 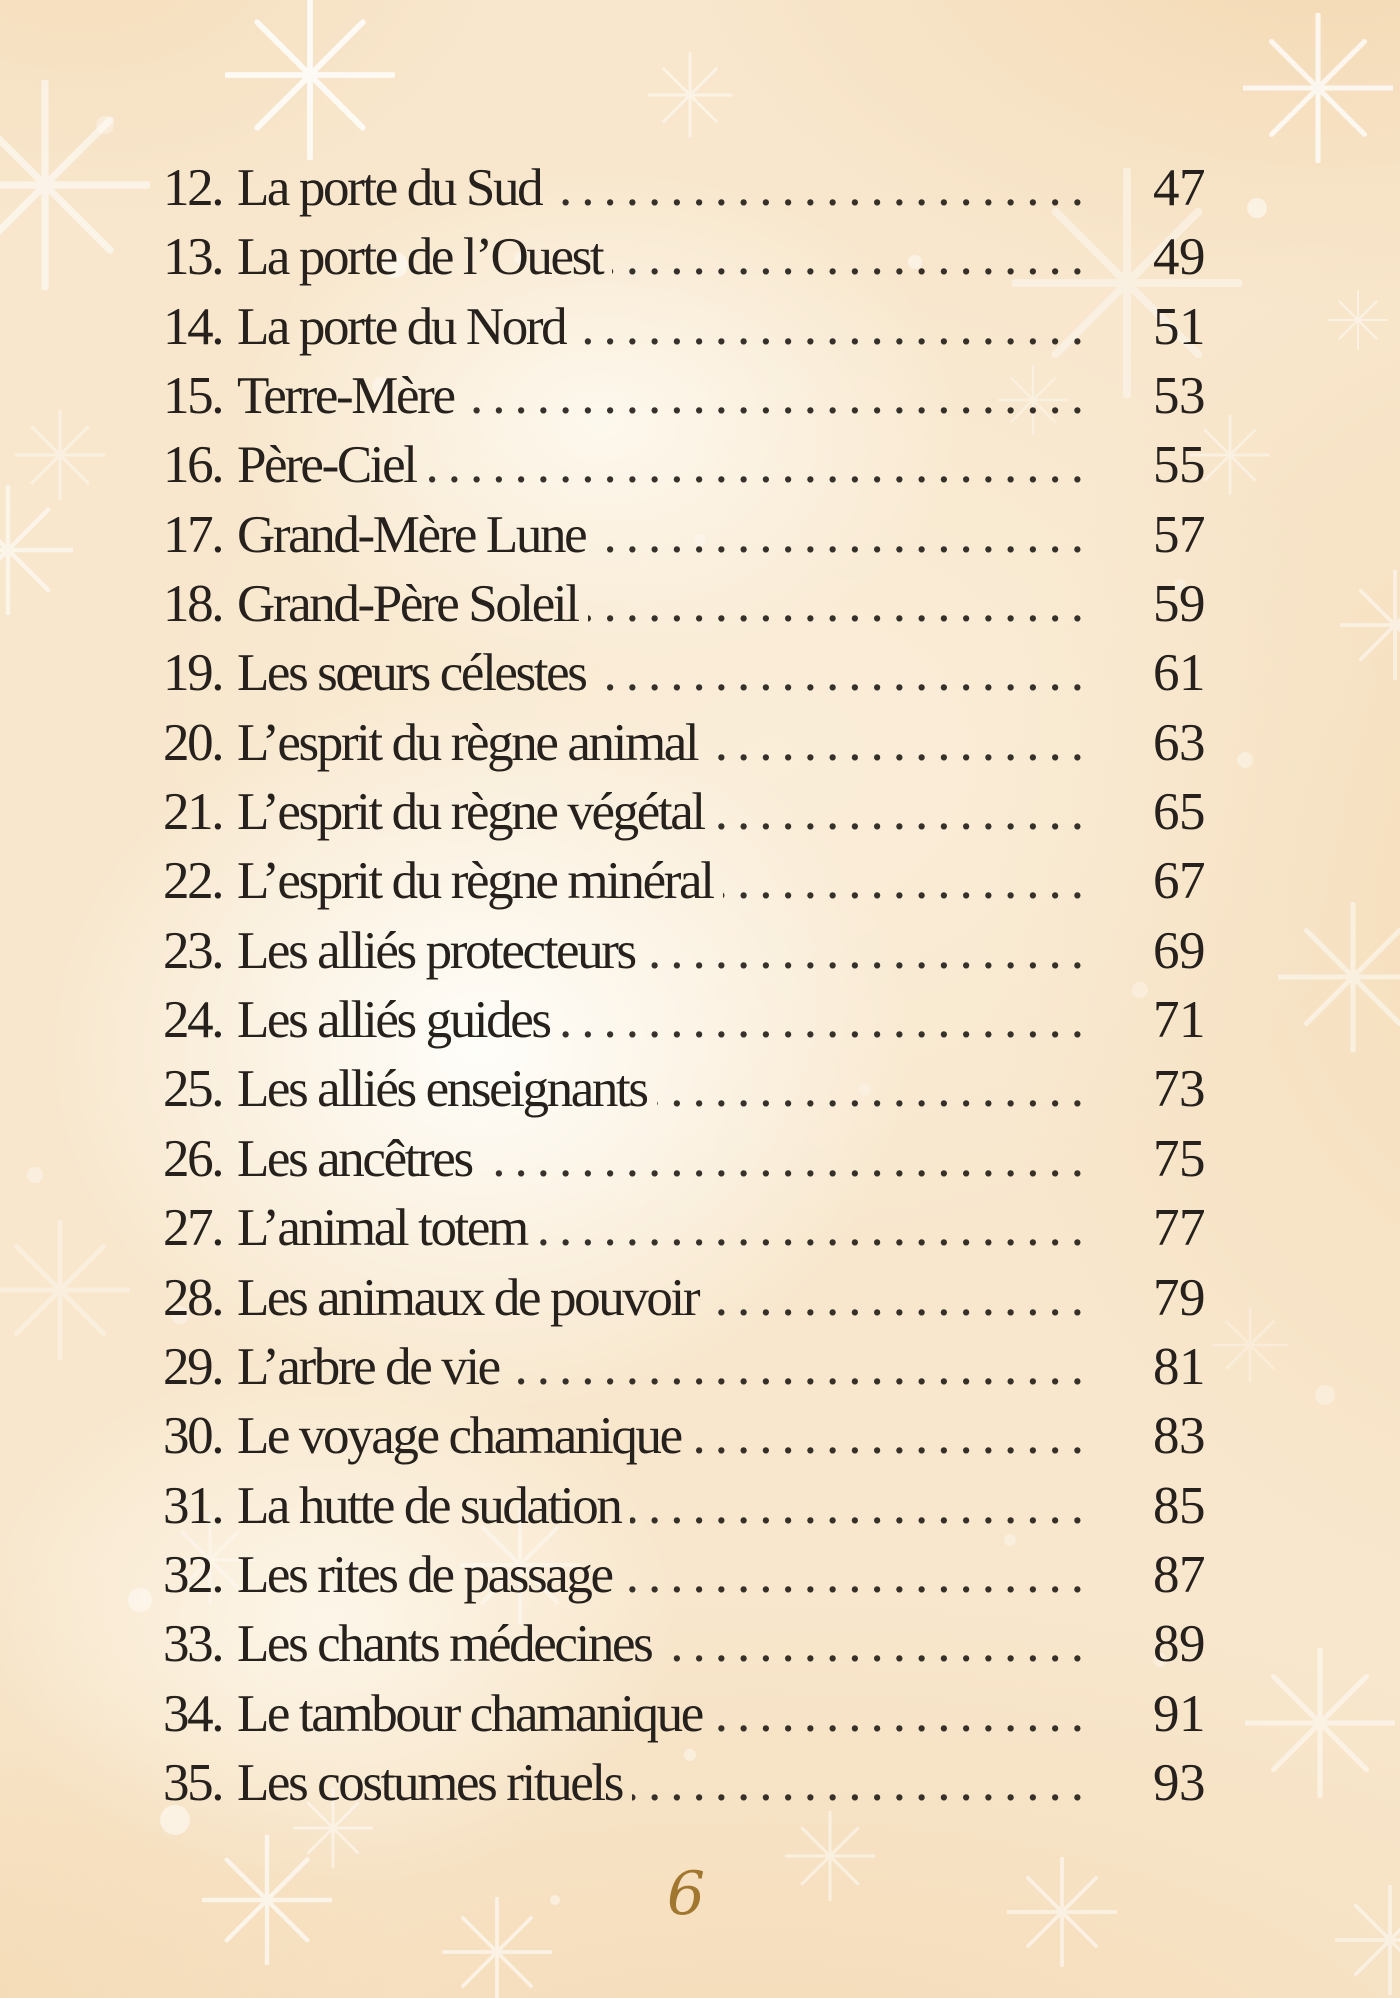 I want to click on toc-row: 23.Les alliés protecteurs 69, so click(x=684, y=951).